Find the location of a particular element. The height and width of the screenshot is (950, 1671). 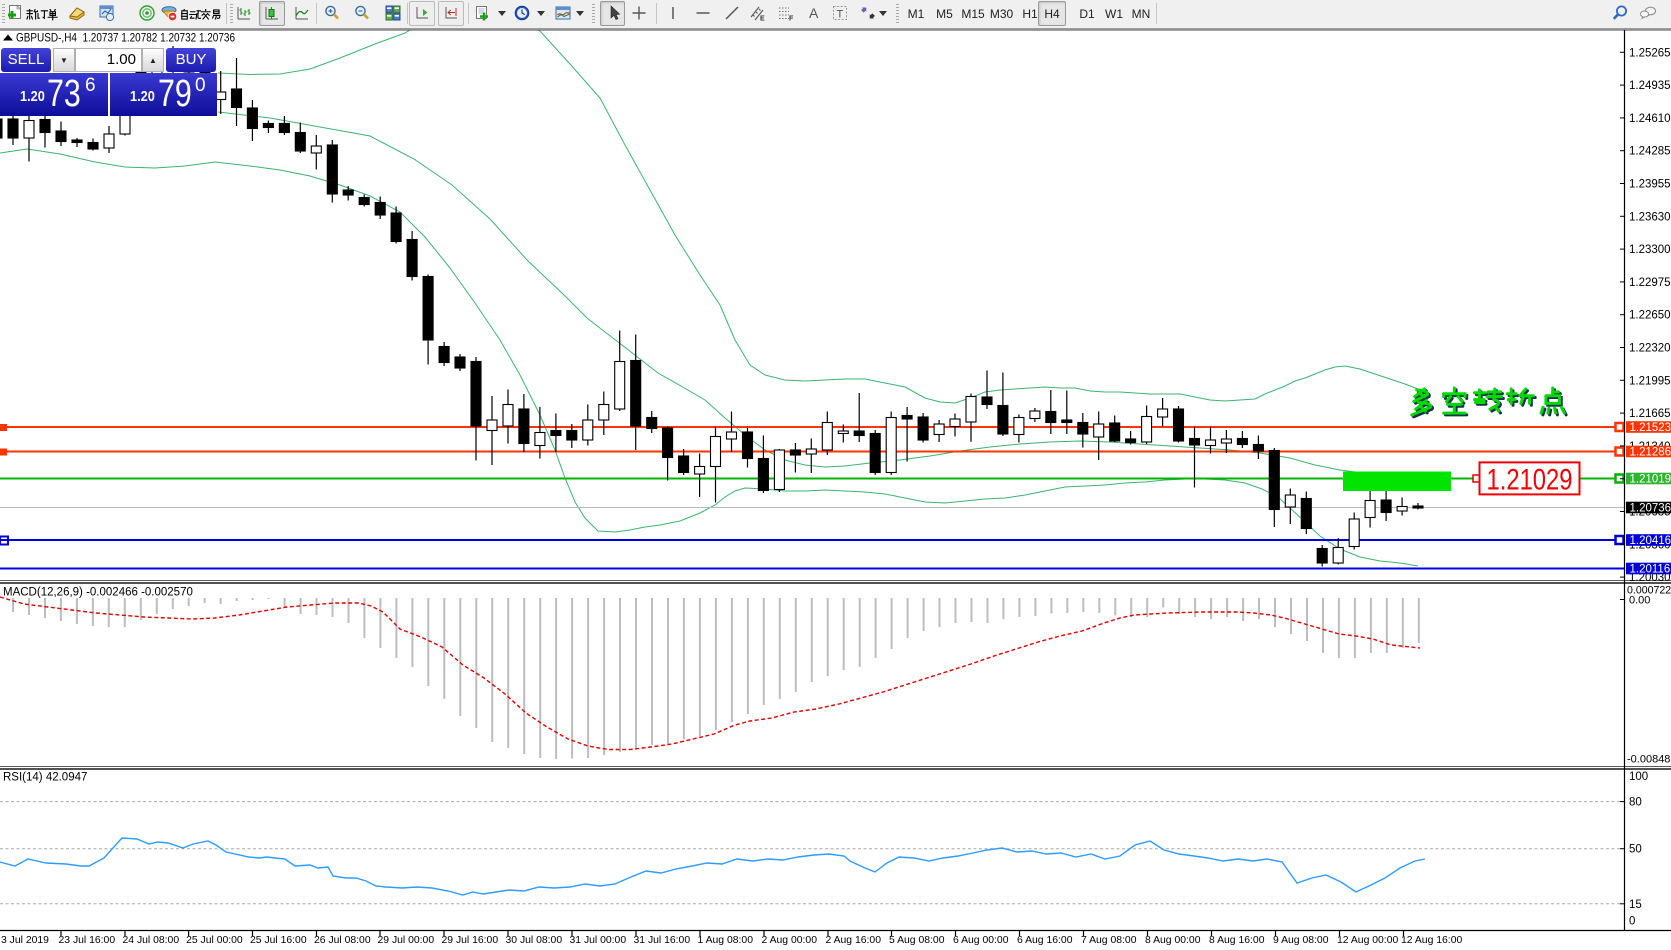

svg-text: 5 Aug 08:00 is located at coordinates (917, 940).